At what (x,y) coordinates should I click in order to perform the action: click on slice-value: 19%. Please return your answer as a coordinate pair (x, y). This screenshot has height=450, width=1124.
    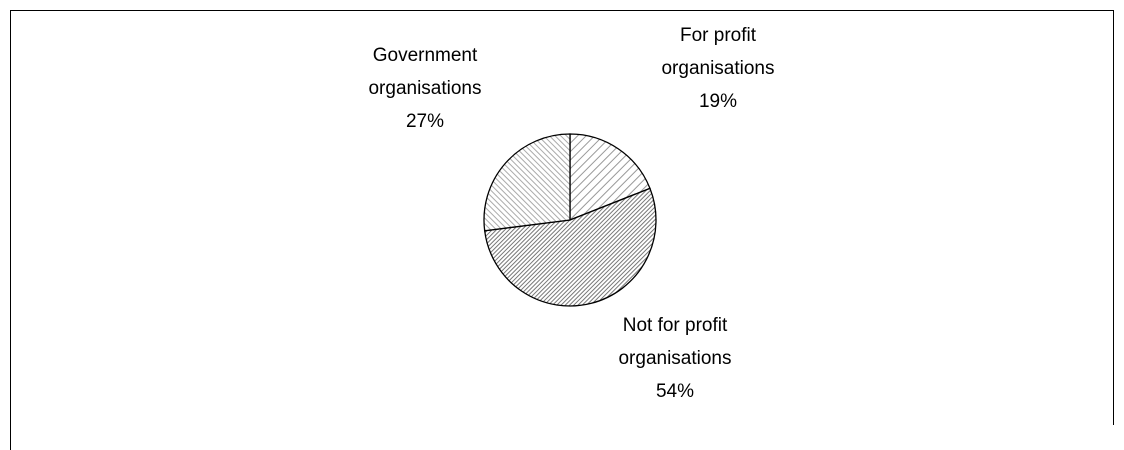
    Looking at the image, I should click on (718, 101).